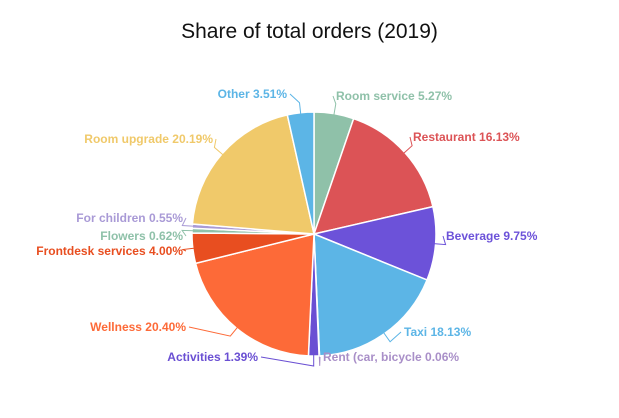 Image resolution: width=619 pixels, height=418 pixels. What do you see at coordinates (319, 359) in the screenshot?
I see `leader-line-rent-car-bicycle` at bounding box center [319, 359].